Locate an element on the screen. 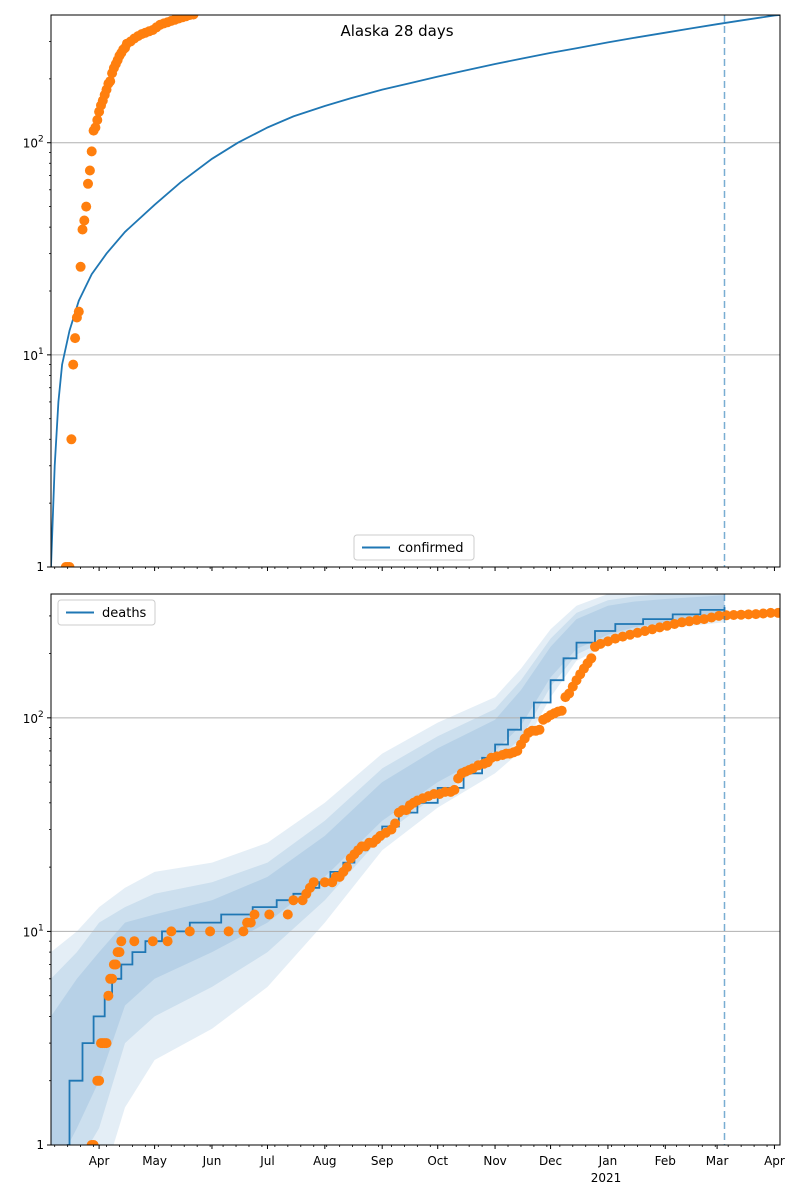  x-tick-label: Feb is located at coordinates (665, 1161).